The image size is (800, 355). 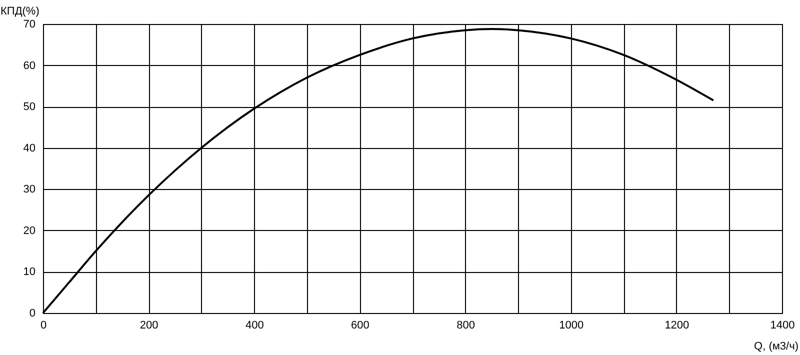 I want to click on x-axis-title: Q, (м3/ч), so click(x=776, y=346).